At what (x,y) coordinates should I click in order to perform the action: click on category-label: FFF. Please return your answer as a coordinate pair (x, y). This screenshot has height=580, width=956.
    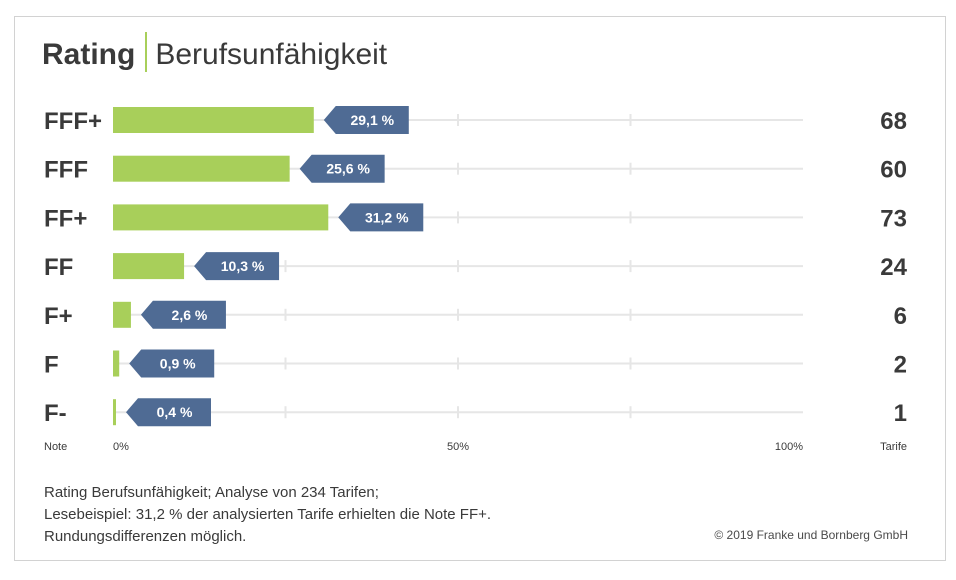
    Looking at the image, I should click on (66, 170).